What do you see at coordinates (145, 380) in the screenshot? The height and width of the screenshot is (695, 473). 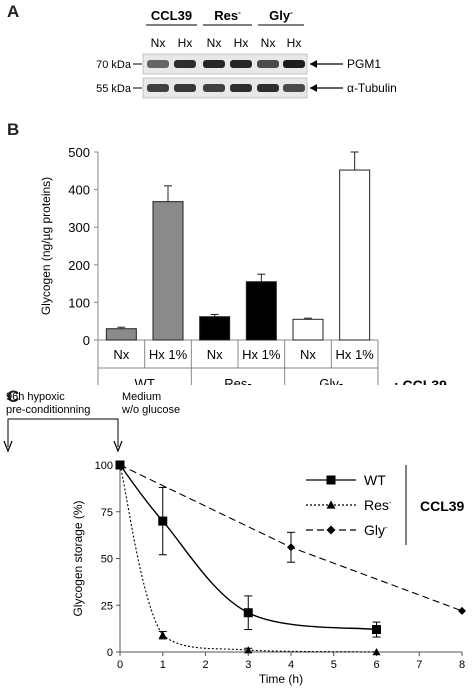 I see `group-label: WT` at bounding box center [145, 380].